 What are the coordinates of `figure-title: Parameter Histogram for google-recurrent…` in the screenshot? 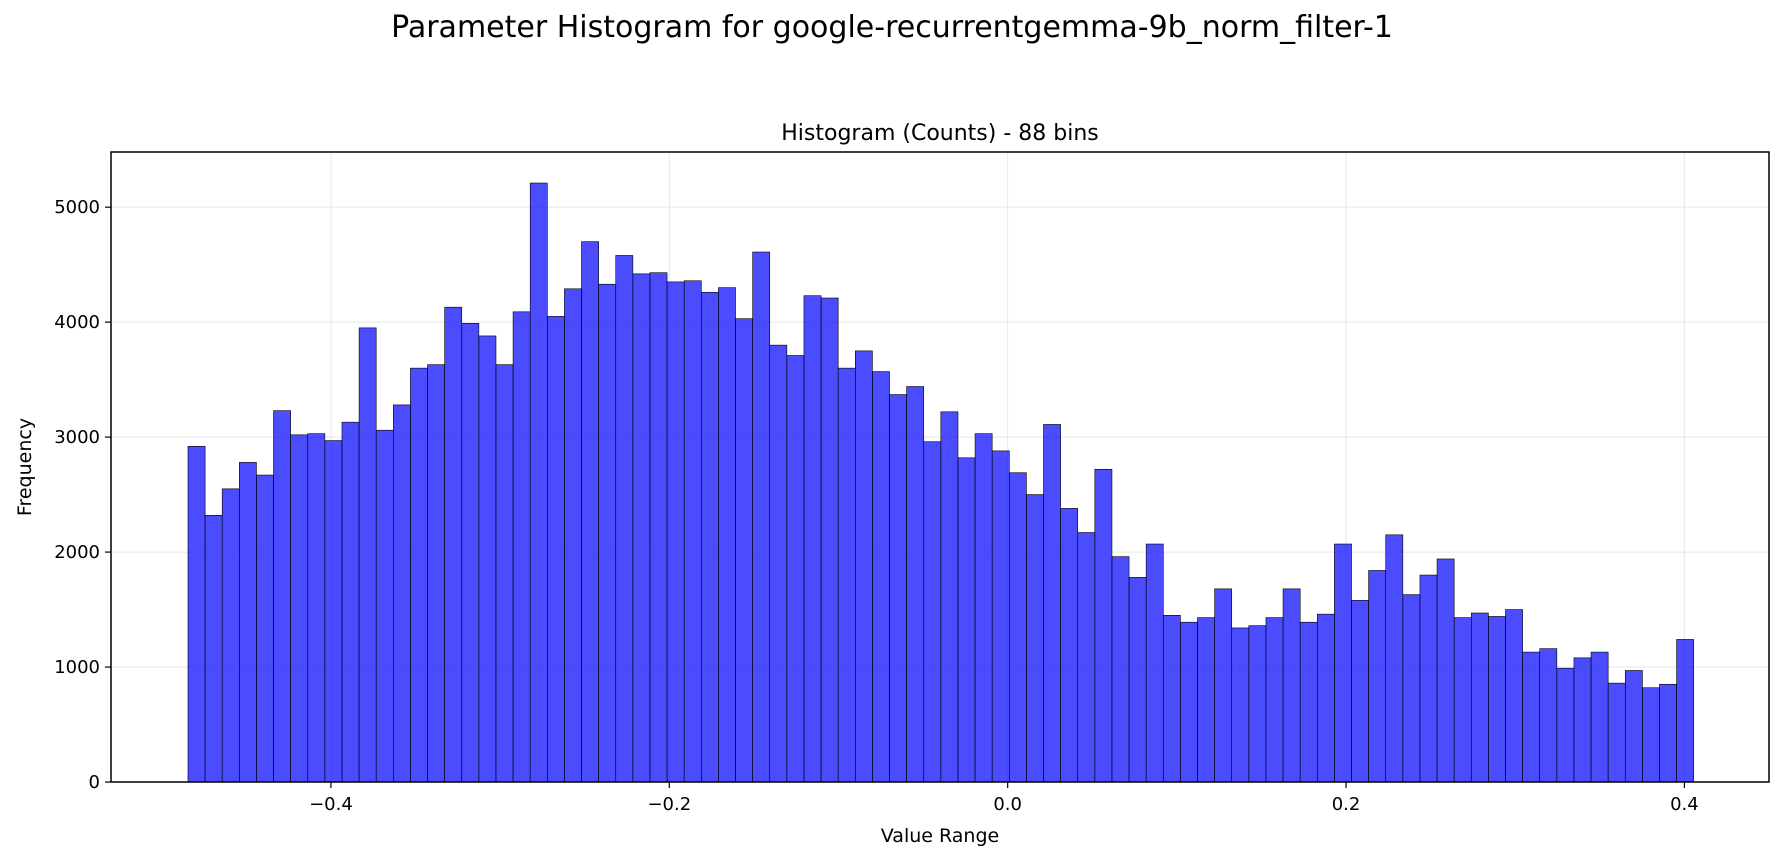 It's located at (892, 27).